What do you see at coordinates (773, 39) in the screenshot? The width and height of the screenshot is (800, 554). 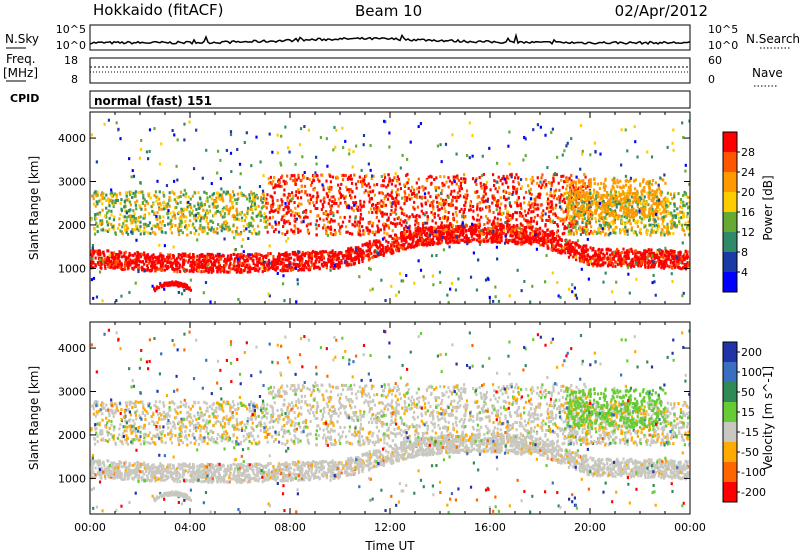 I see `noise-right-label: N.Search` at bounding box center [773, 39].